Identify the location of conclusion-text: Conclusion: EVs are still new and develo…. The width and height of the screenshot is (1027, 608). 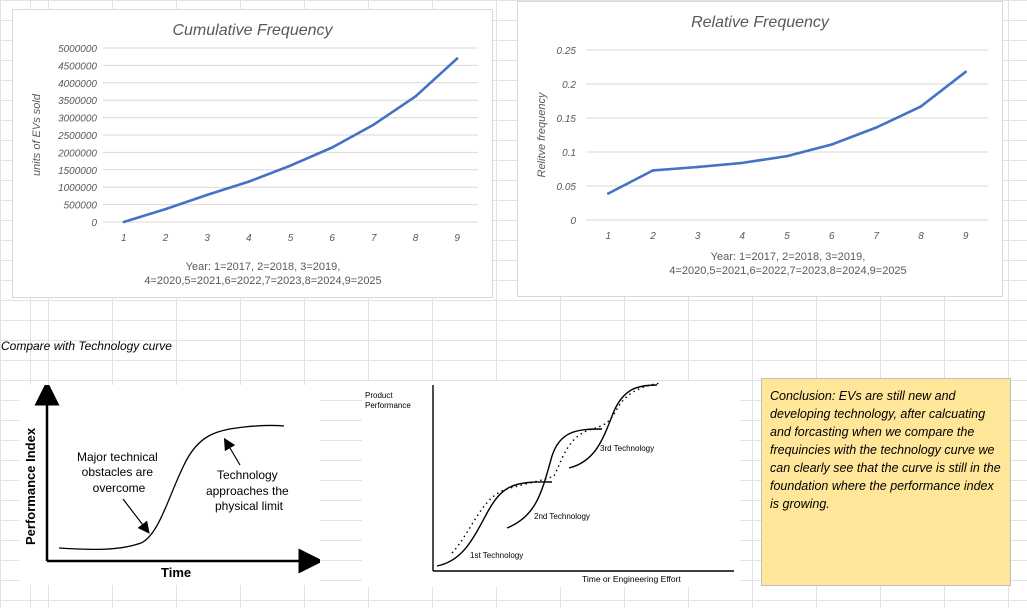
(885, 450).